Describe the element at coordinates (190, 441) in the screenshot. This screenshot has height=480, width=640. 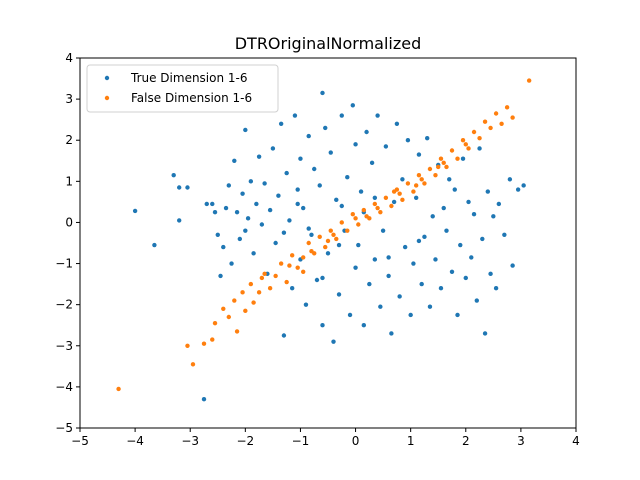
I see `x-tick-label: −3` at that location.